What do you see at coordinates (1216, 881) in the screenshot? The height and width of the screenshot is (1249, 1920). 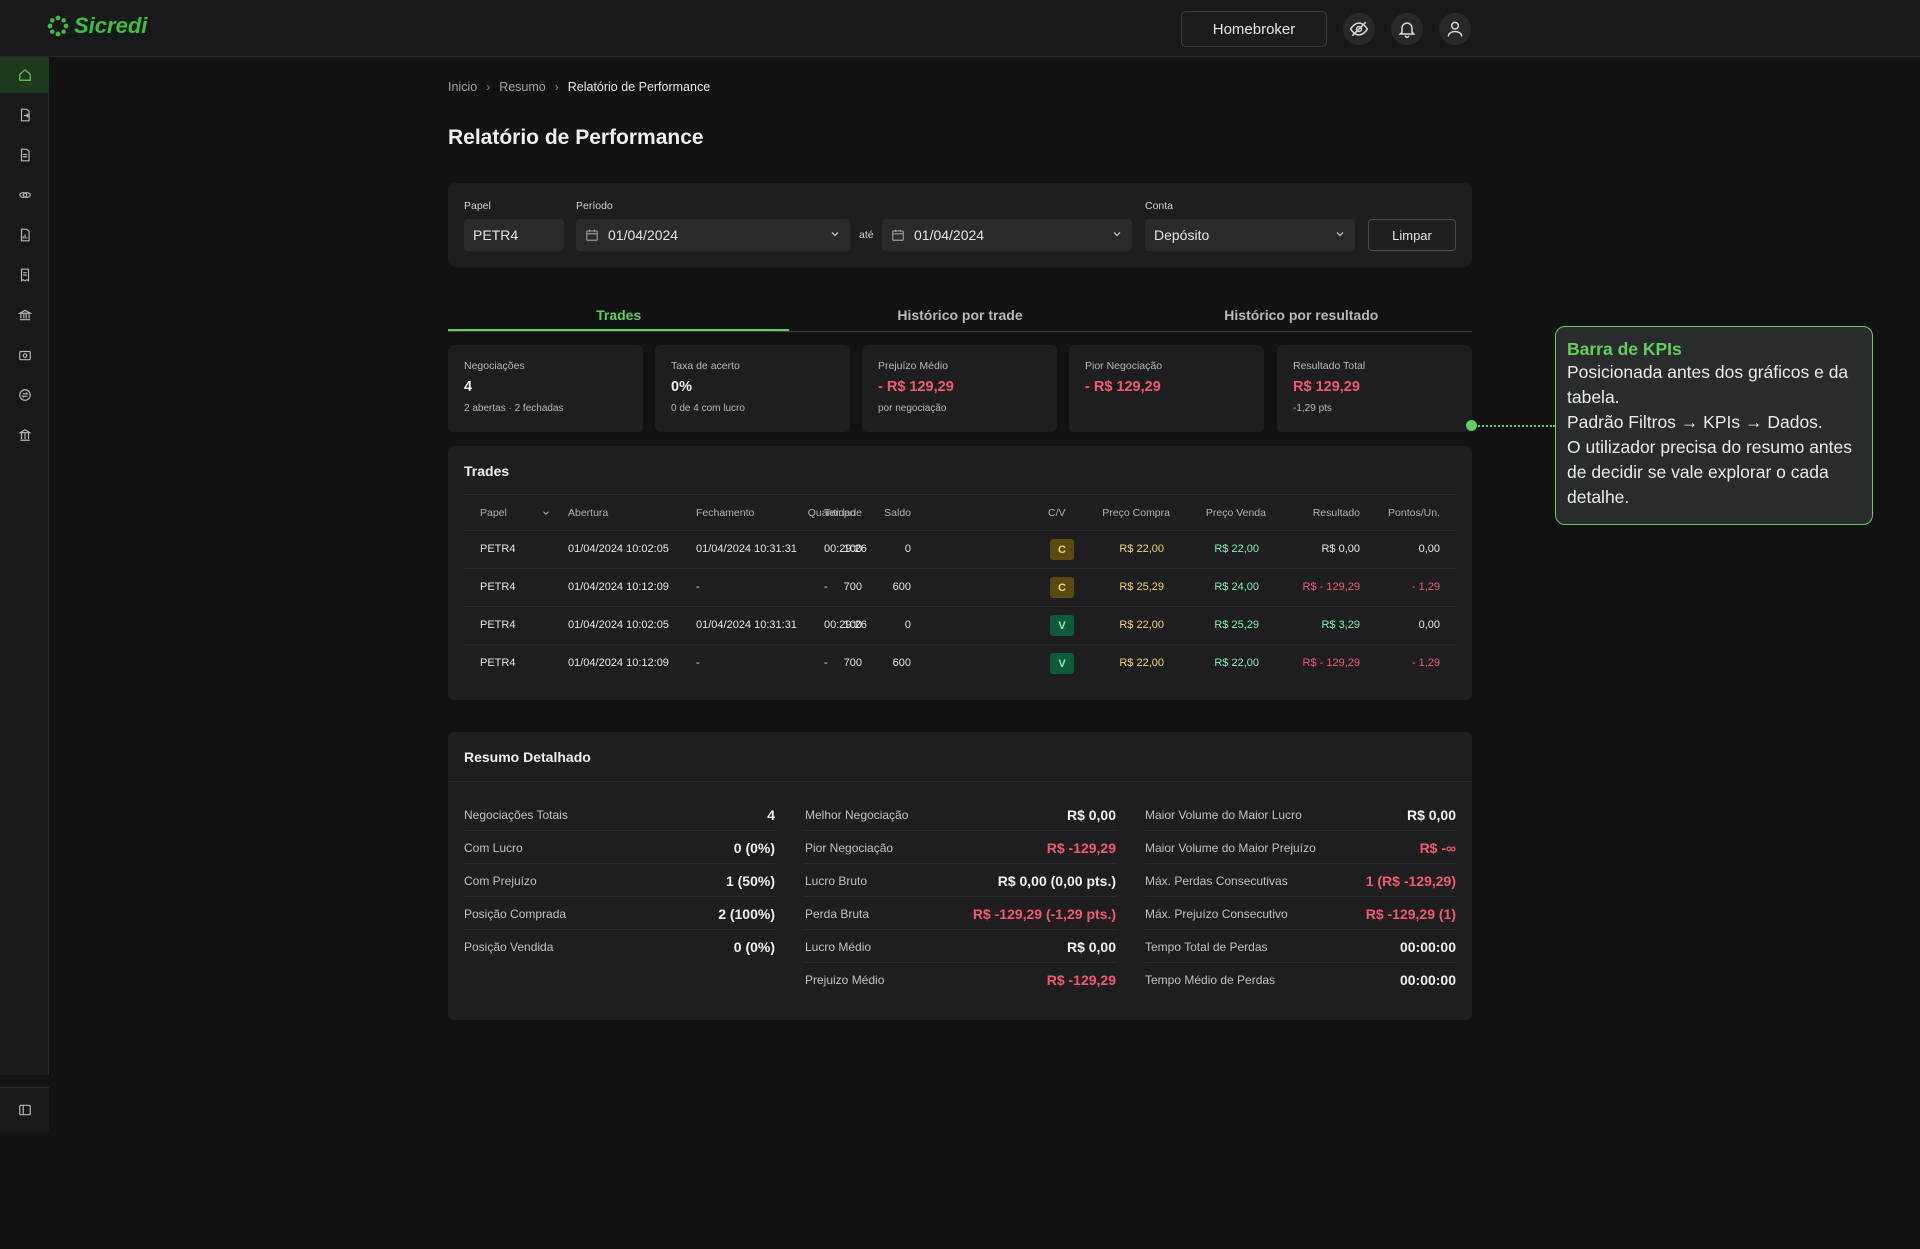 I see `summary-label: Máx. Perdas Consecutivas` at bounding box center [1216, 881].